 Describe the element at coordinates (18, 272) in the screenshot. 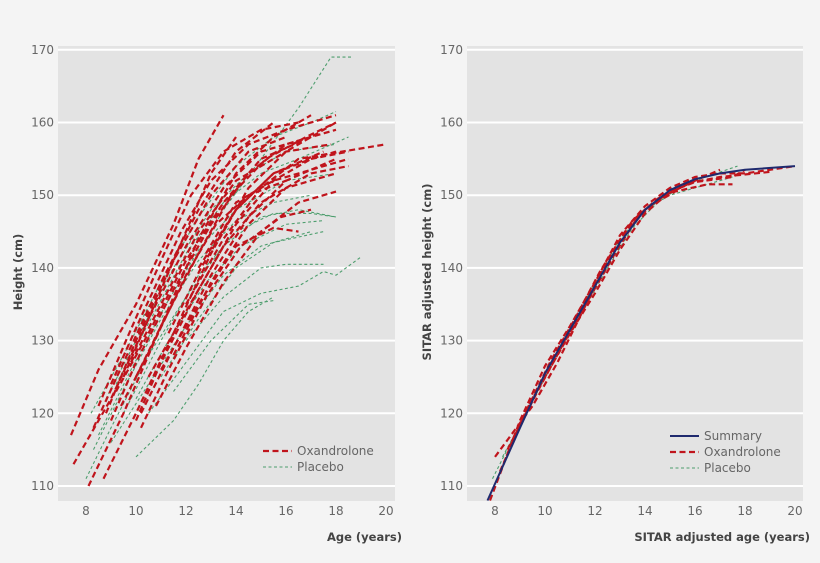

I see `y-axis-label: Height (cm)` at that location.